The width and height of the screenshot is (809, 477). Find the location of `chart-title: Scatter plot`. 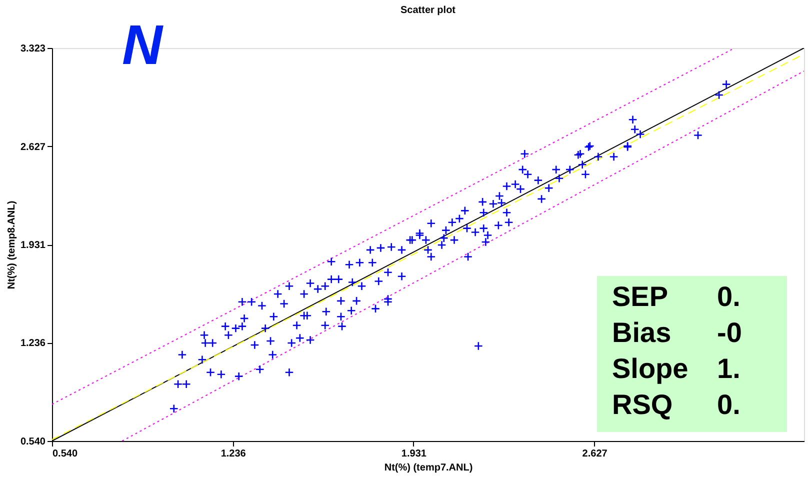

chart-title: Scatter plot is located at coordinates (428, 10).